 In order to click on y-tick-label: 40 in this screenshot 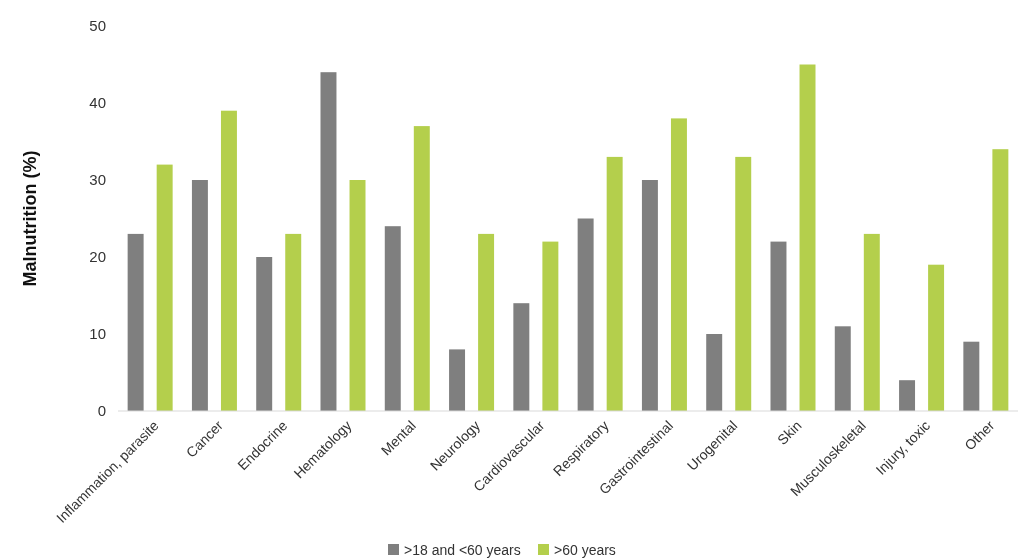, I will do `click(97, 103)`.